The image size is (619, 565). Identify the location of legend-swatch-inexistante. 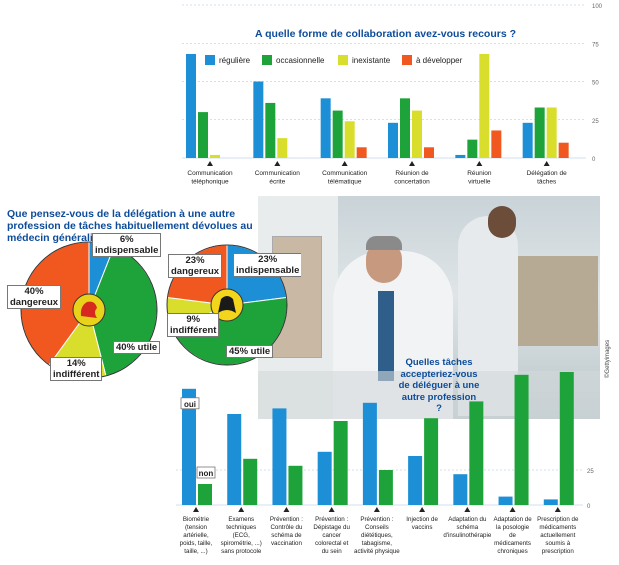
(343, 60).